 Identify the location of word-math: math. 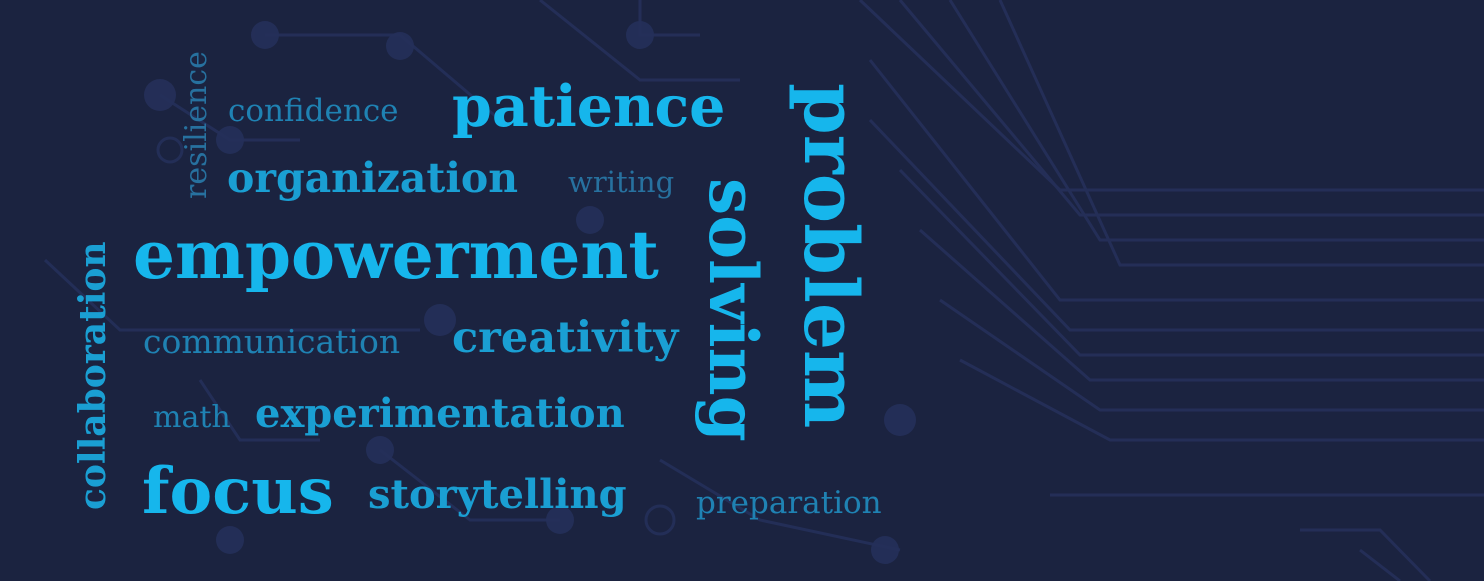
(192, 417).